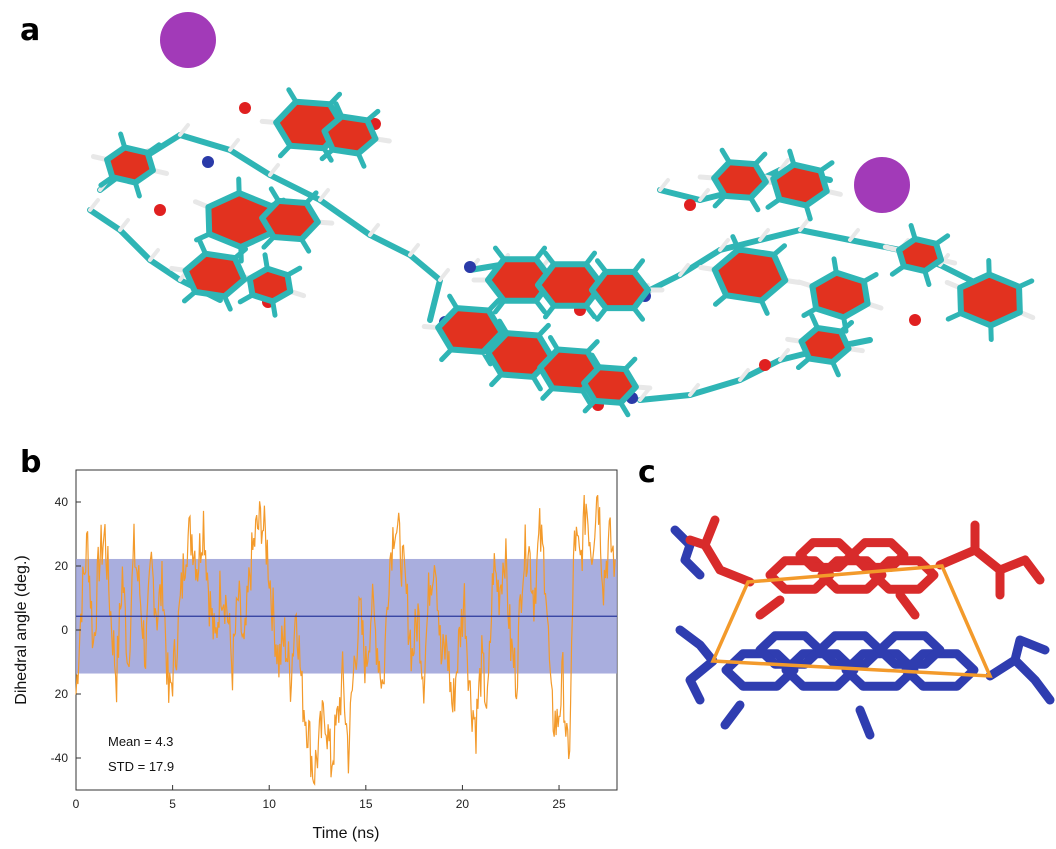 Image resolution: width=1056 pixels, height=849 pixels. Describe the element at coordinates (366, 804) in the screenshot. I see `x-tick-label: 15` at that location.